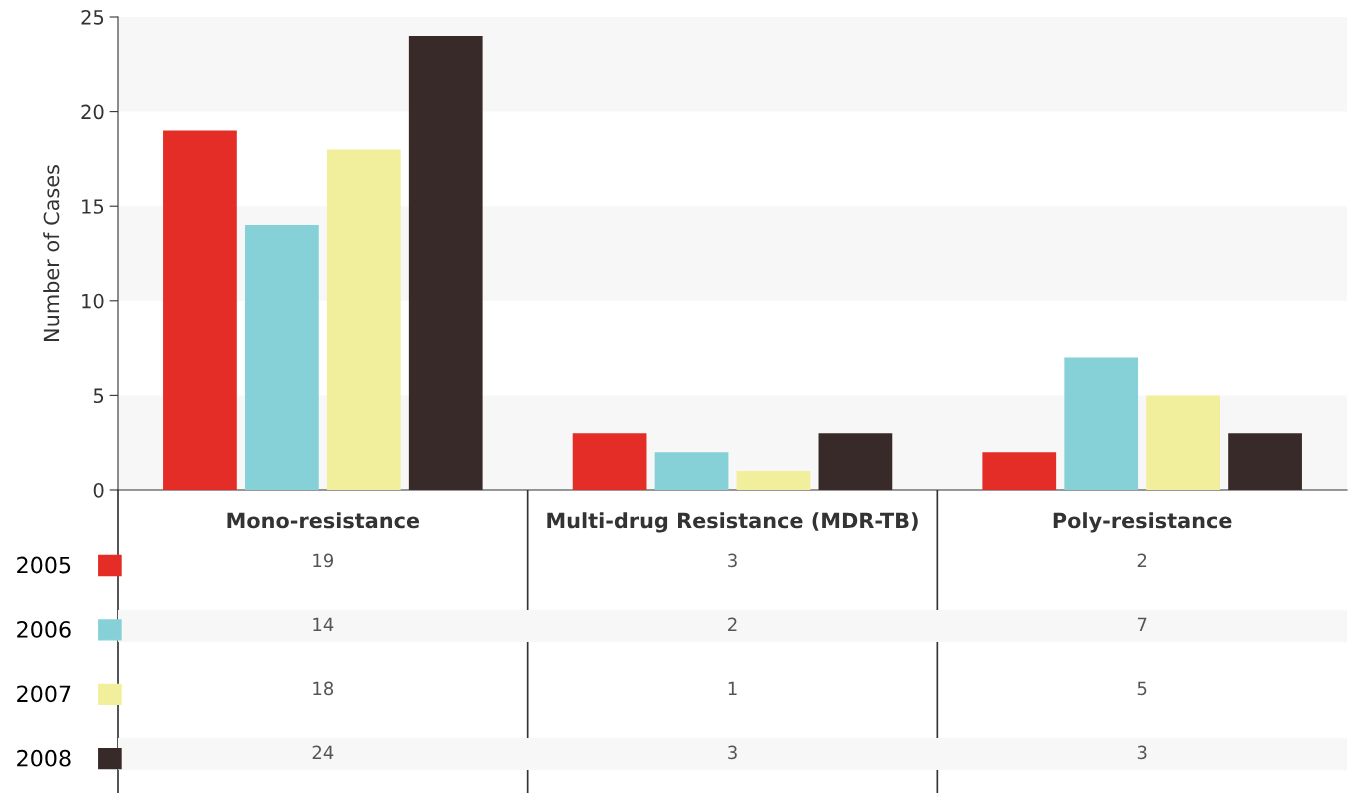  What do you see at coordinates (92, 112) in the screenshot?
I see `y-tick-label: 20` at bounding box center [92, 112].